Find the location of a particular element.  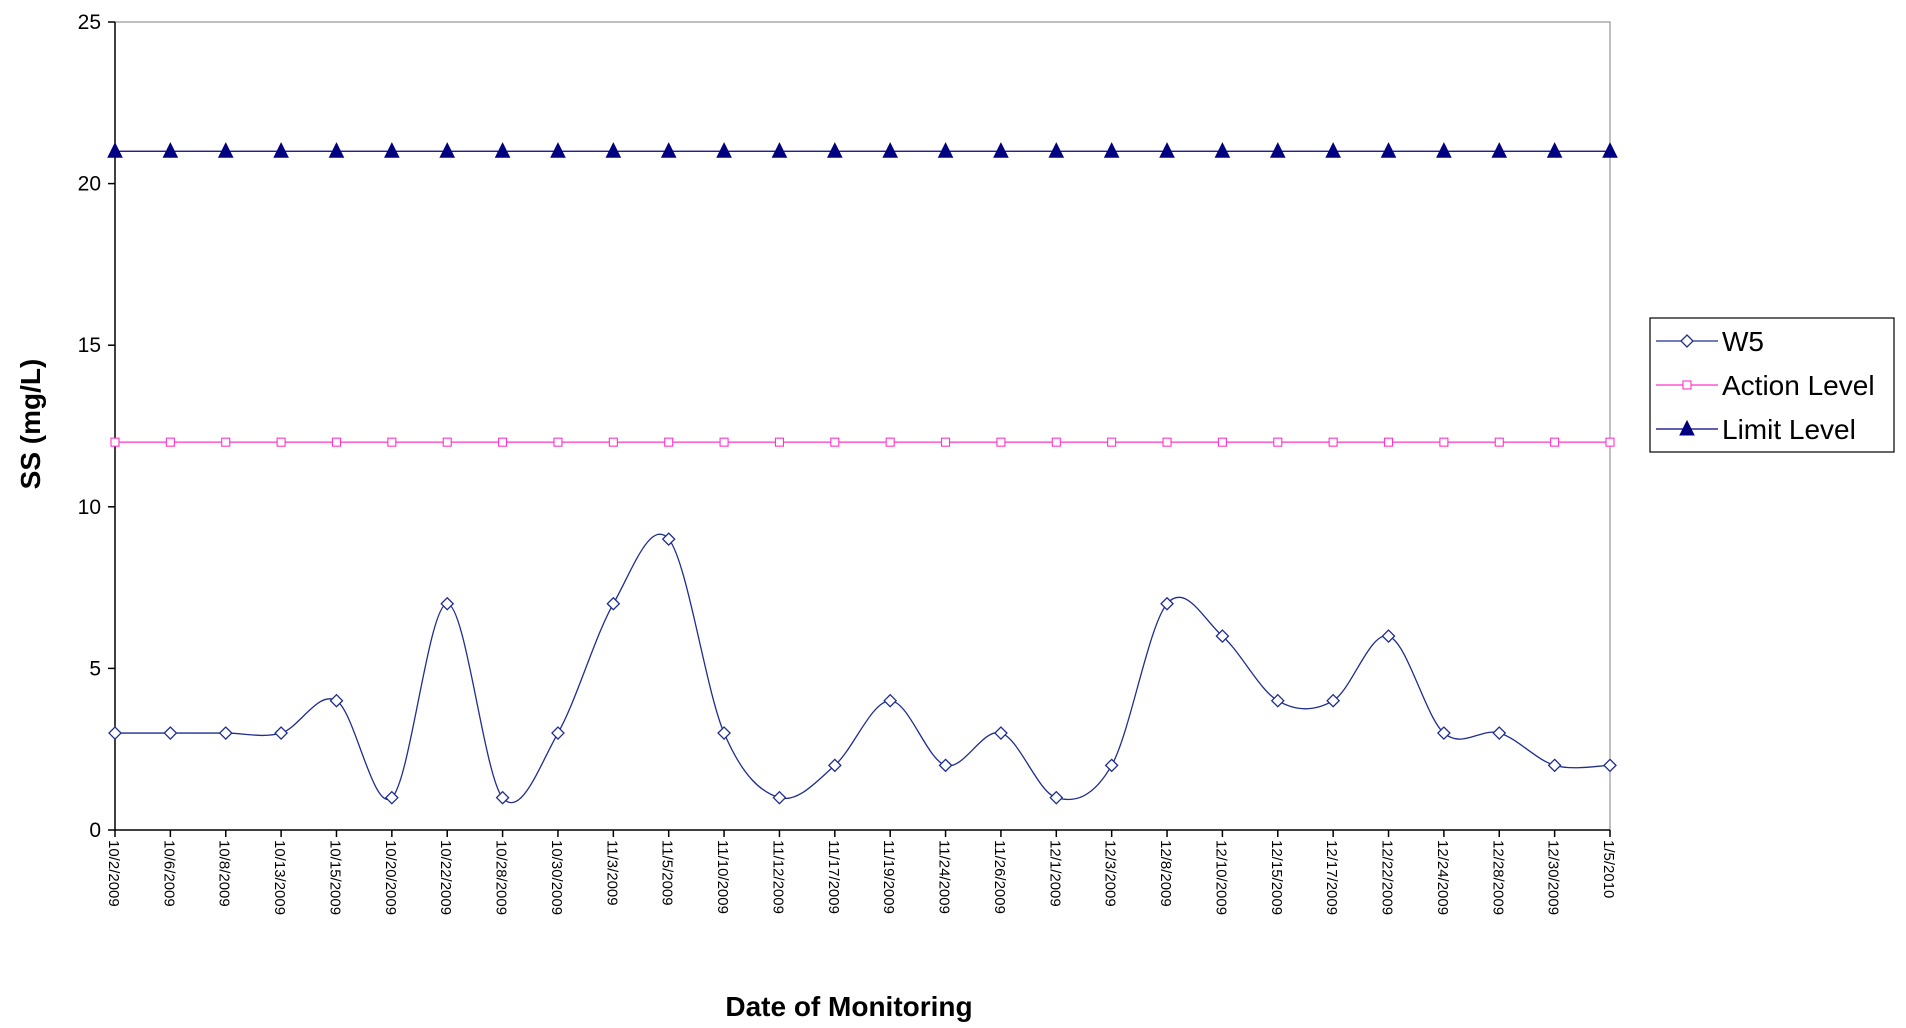

x-tick-label: 11/24/2009 is located at coordinates (944, 877).